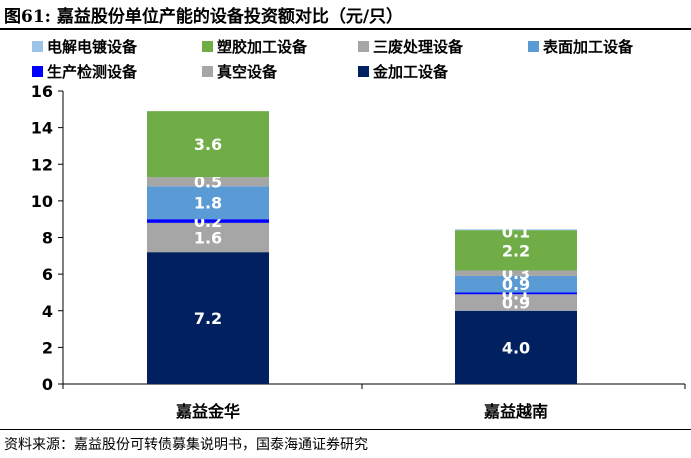  Describe the element at coordinates (92, 47) in the screenshot. I see `legend-label: 电解电镀设备` at that location.